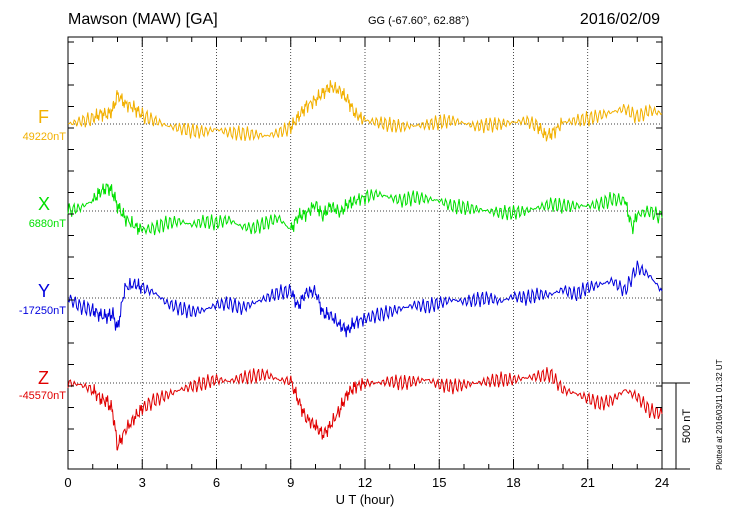 The height and width of the screenshot is (520, 730). I want to click on x-axis-label: U T (hour), so click(365, 499).